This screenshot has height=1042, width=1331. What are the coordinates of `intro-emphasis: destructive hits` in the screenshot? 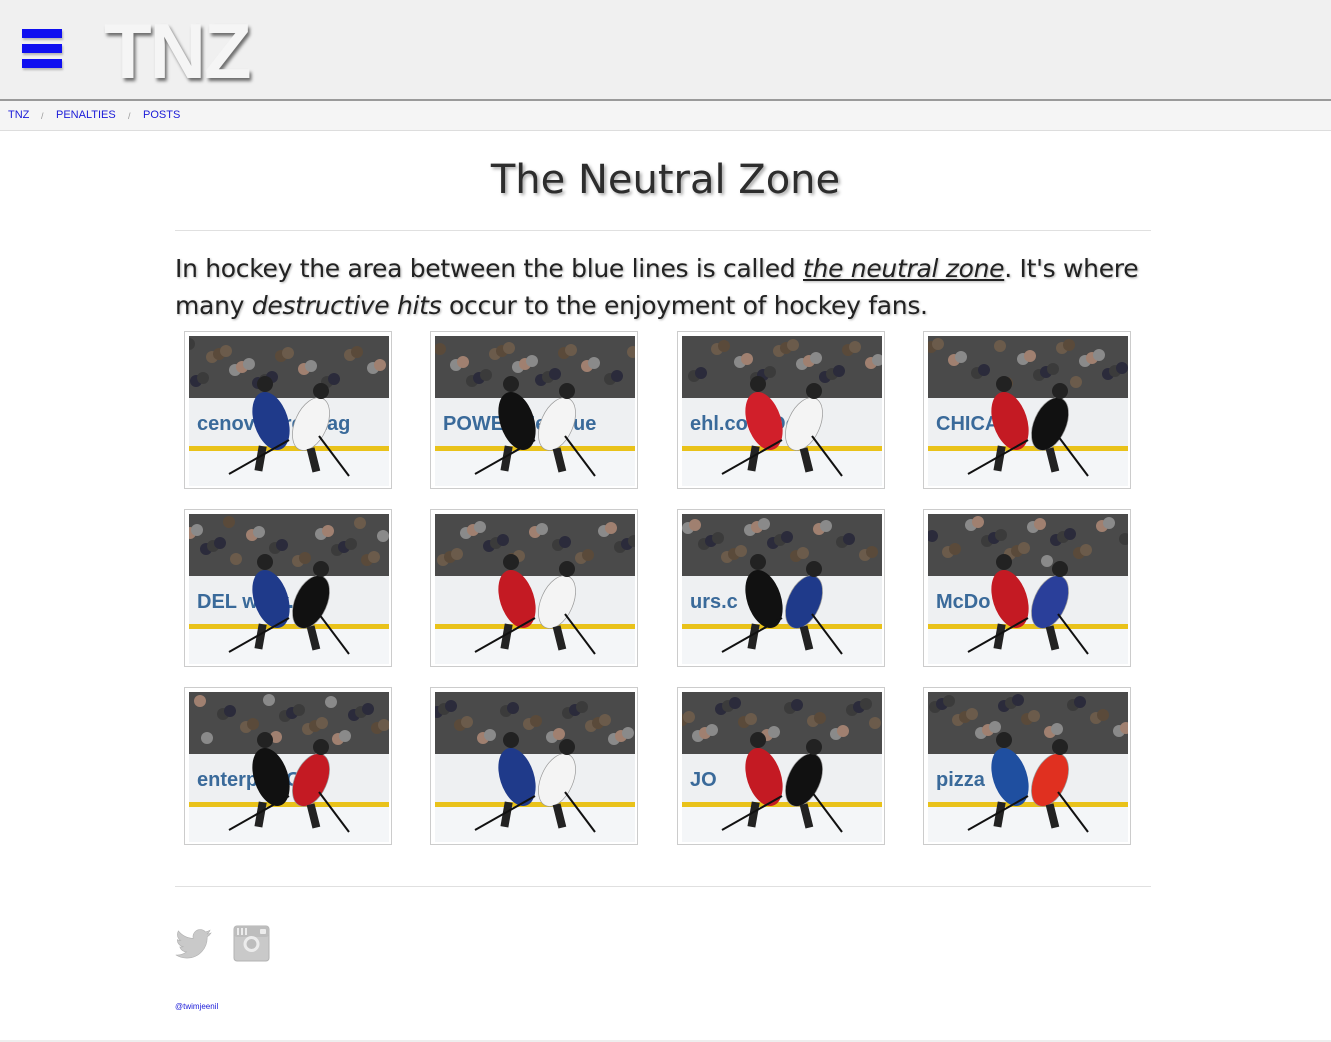 It's located at (346, 305).